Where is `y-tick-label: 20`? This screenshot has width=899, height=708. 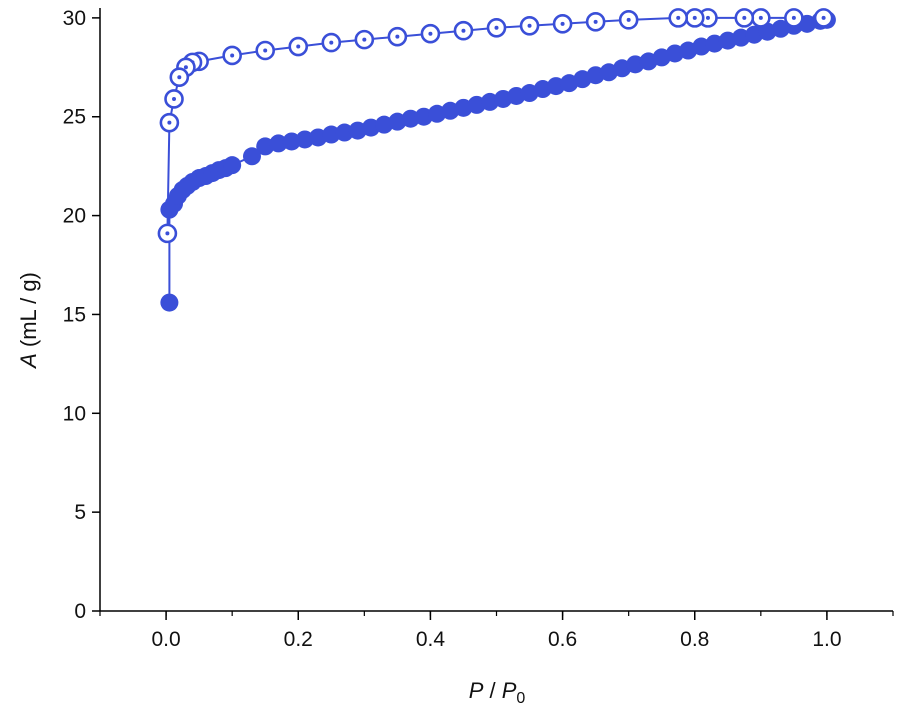 y-tick-label: 20 is located at coordinates (74, 216).